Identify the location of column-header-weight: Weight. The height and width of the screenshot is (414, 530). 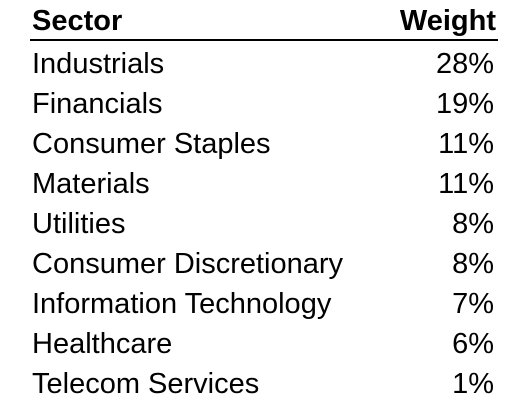
(447, 21).